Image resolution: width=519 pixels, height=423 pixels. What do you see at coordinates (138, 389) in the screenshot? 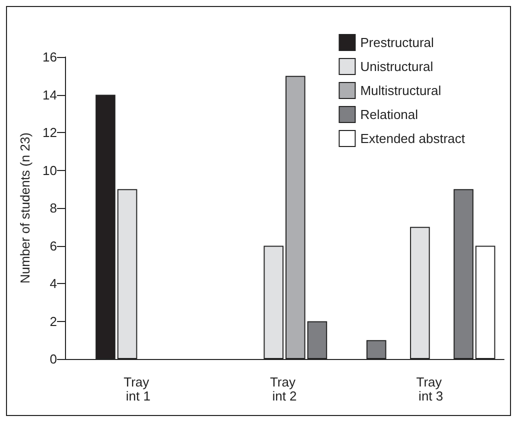
I see `x-tick-label: Tray int 1` at bounding box center [138, 389].